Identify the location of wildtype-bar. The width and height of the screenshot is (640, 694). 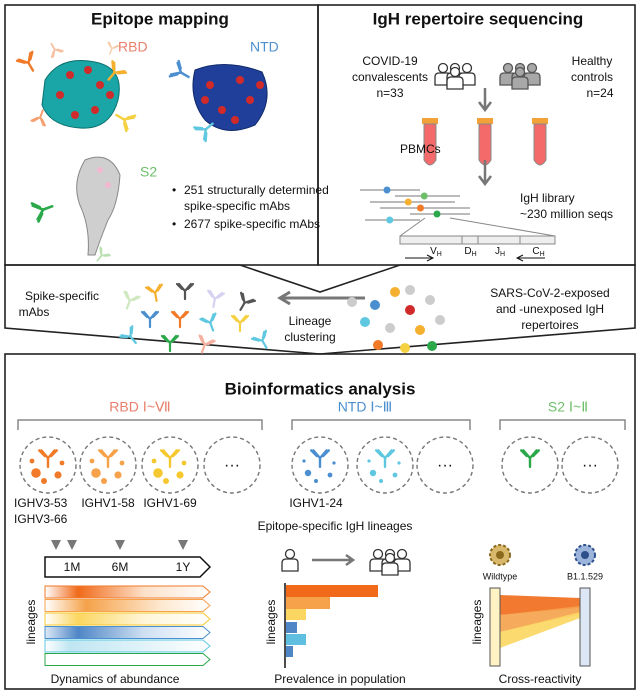
(495, 627).